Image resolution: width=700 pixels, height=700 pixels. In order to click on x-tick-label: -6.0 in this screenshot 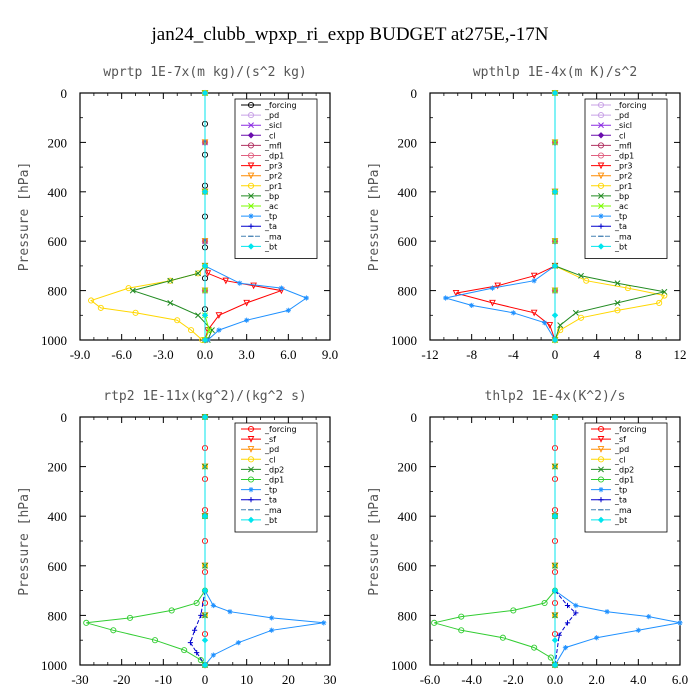, I will do `click(121, 354)`.